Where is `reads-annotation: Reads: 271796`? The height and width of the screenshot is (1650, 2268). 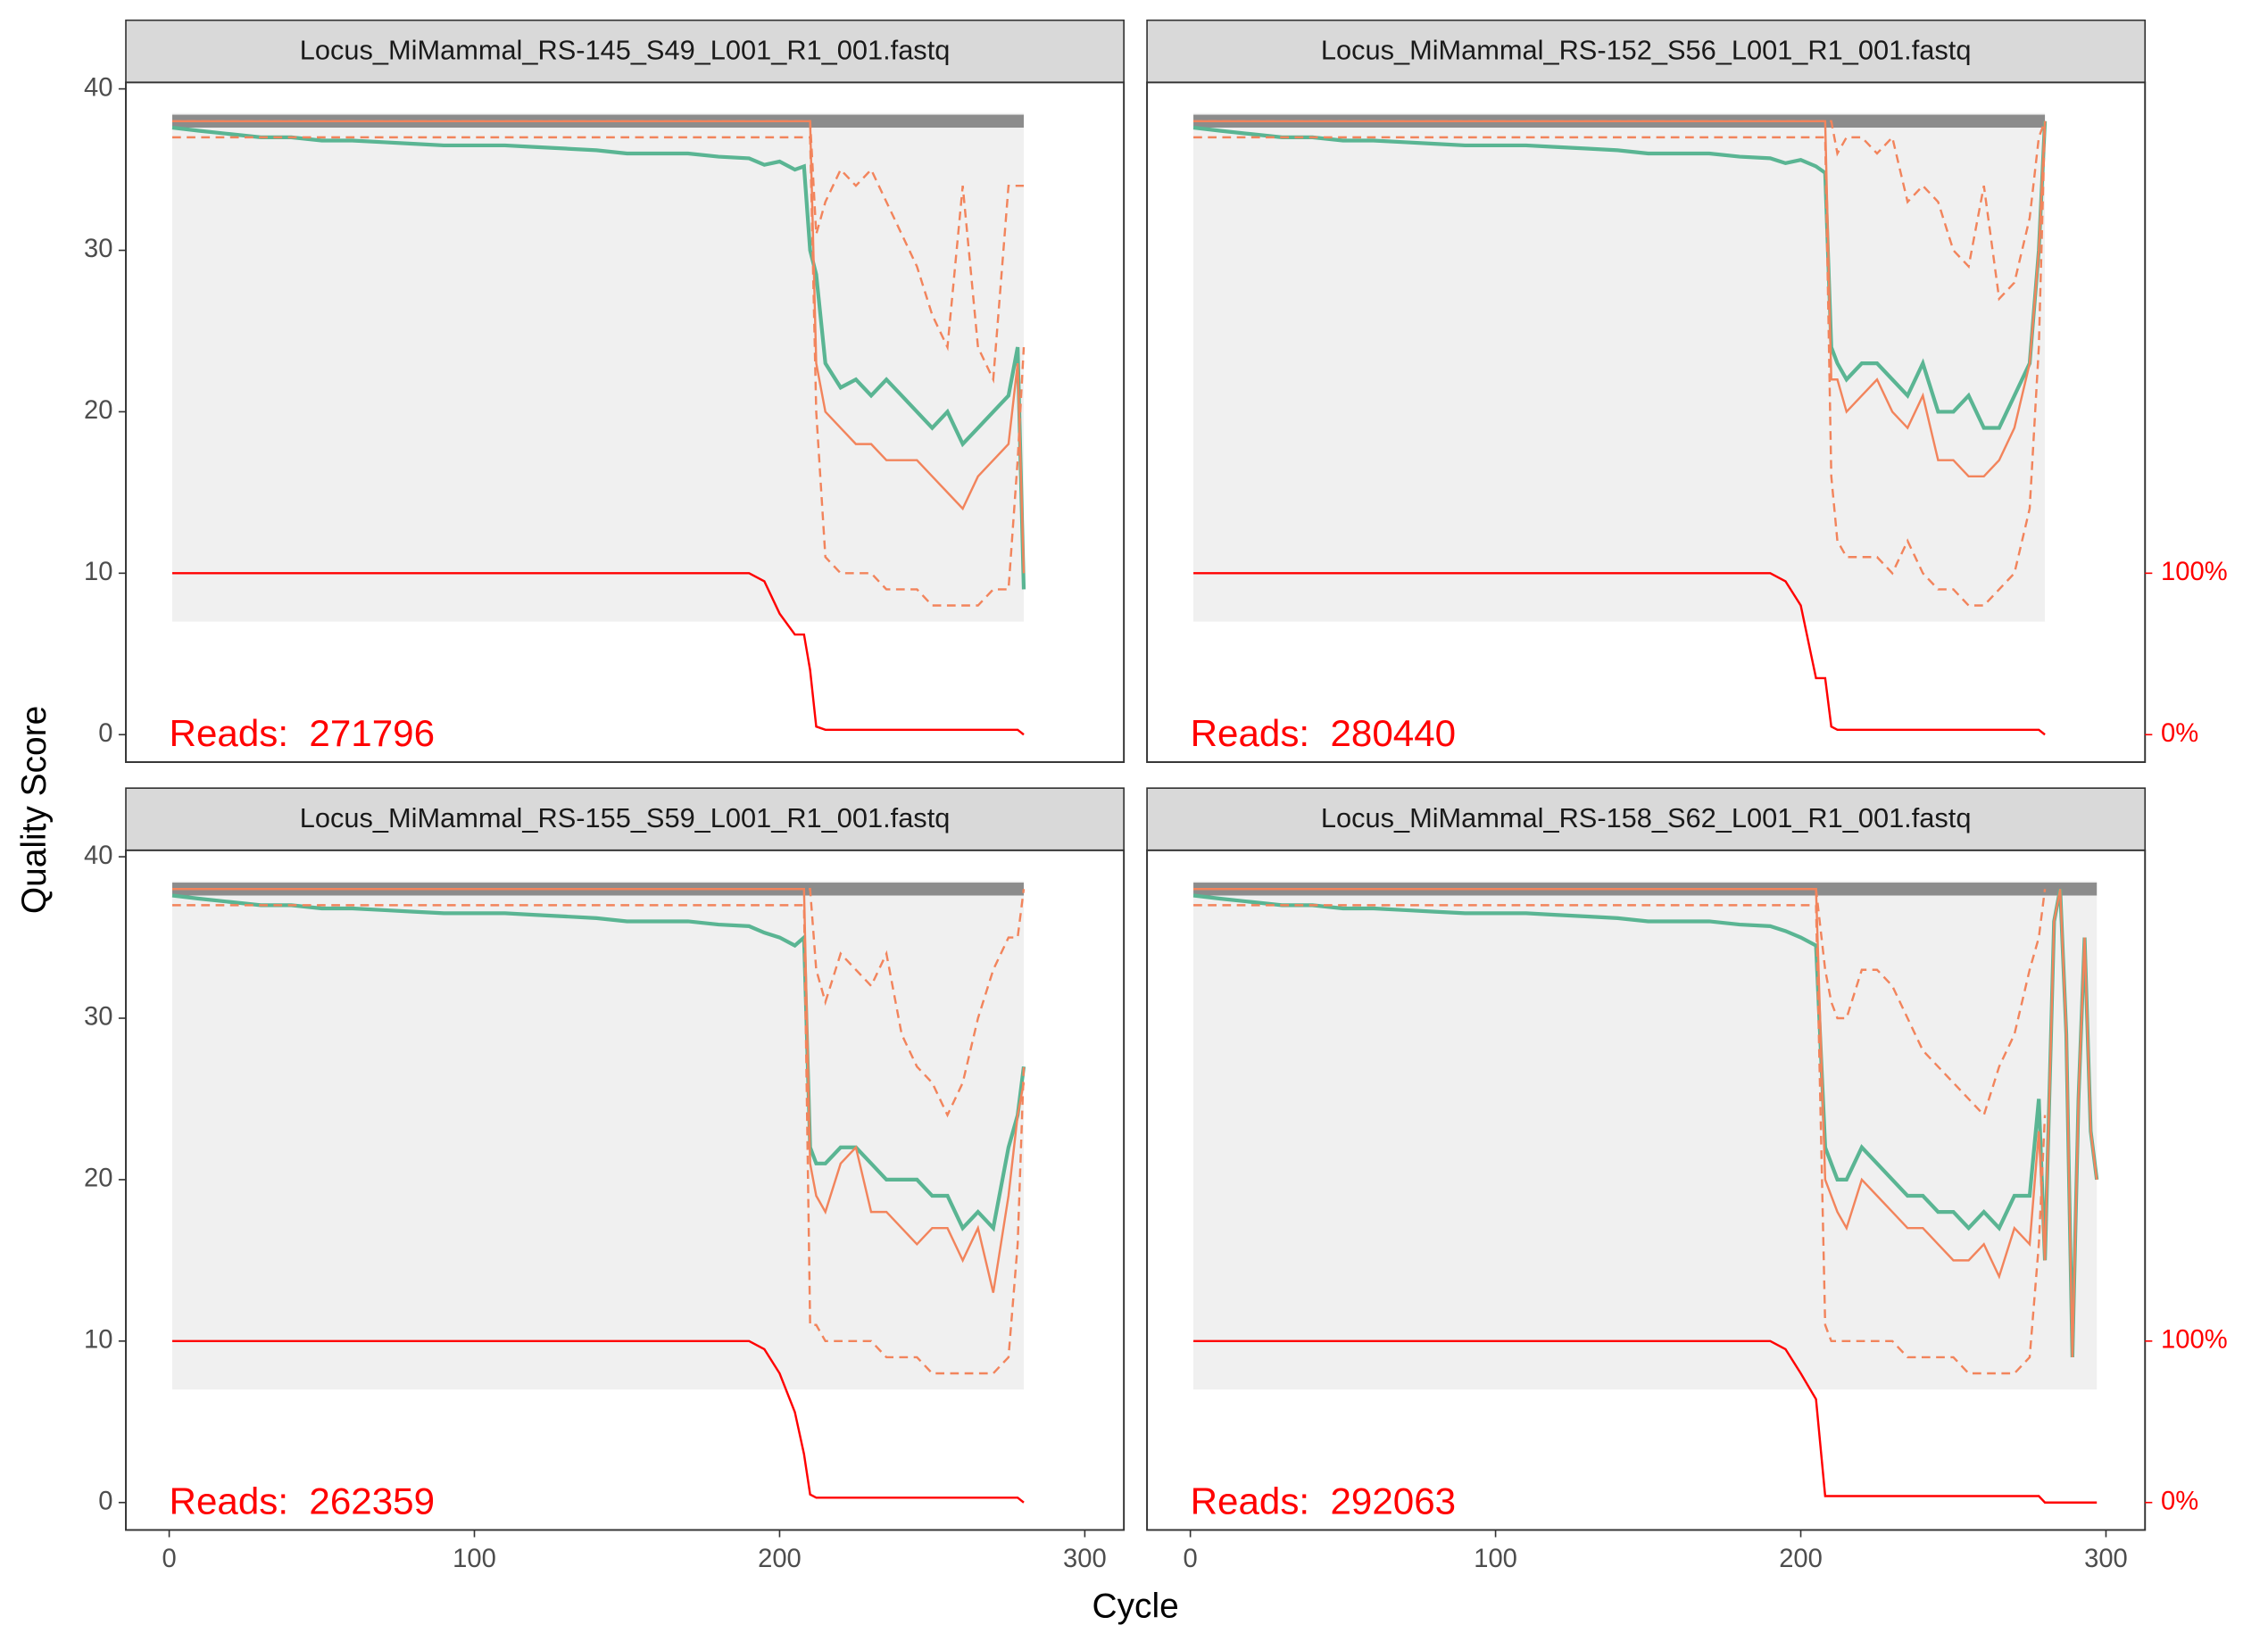 reads-annotation: Reads: 271796 is located at coordinates (303, 733).